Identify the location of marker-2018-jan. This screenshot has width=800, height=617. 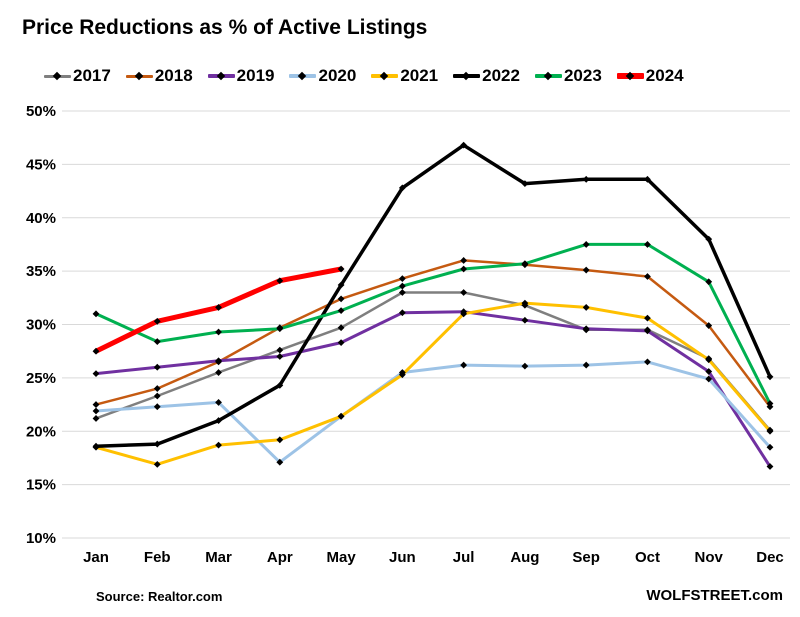
(96, 404).